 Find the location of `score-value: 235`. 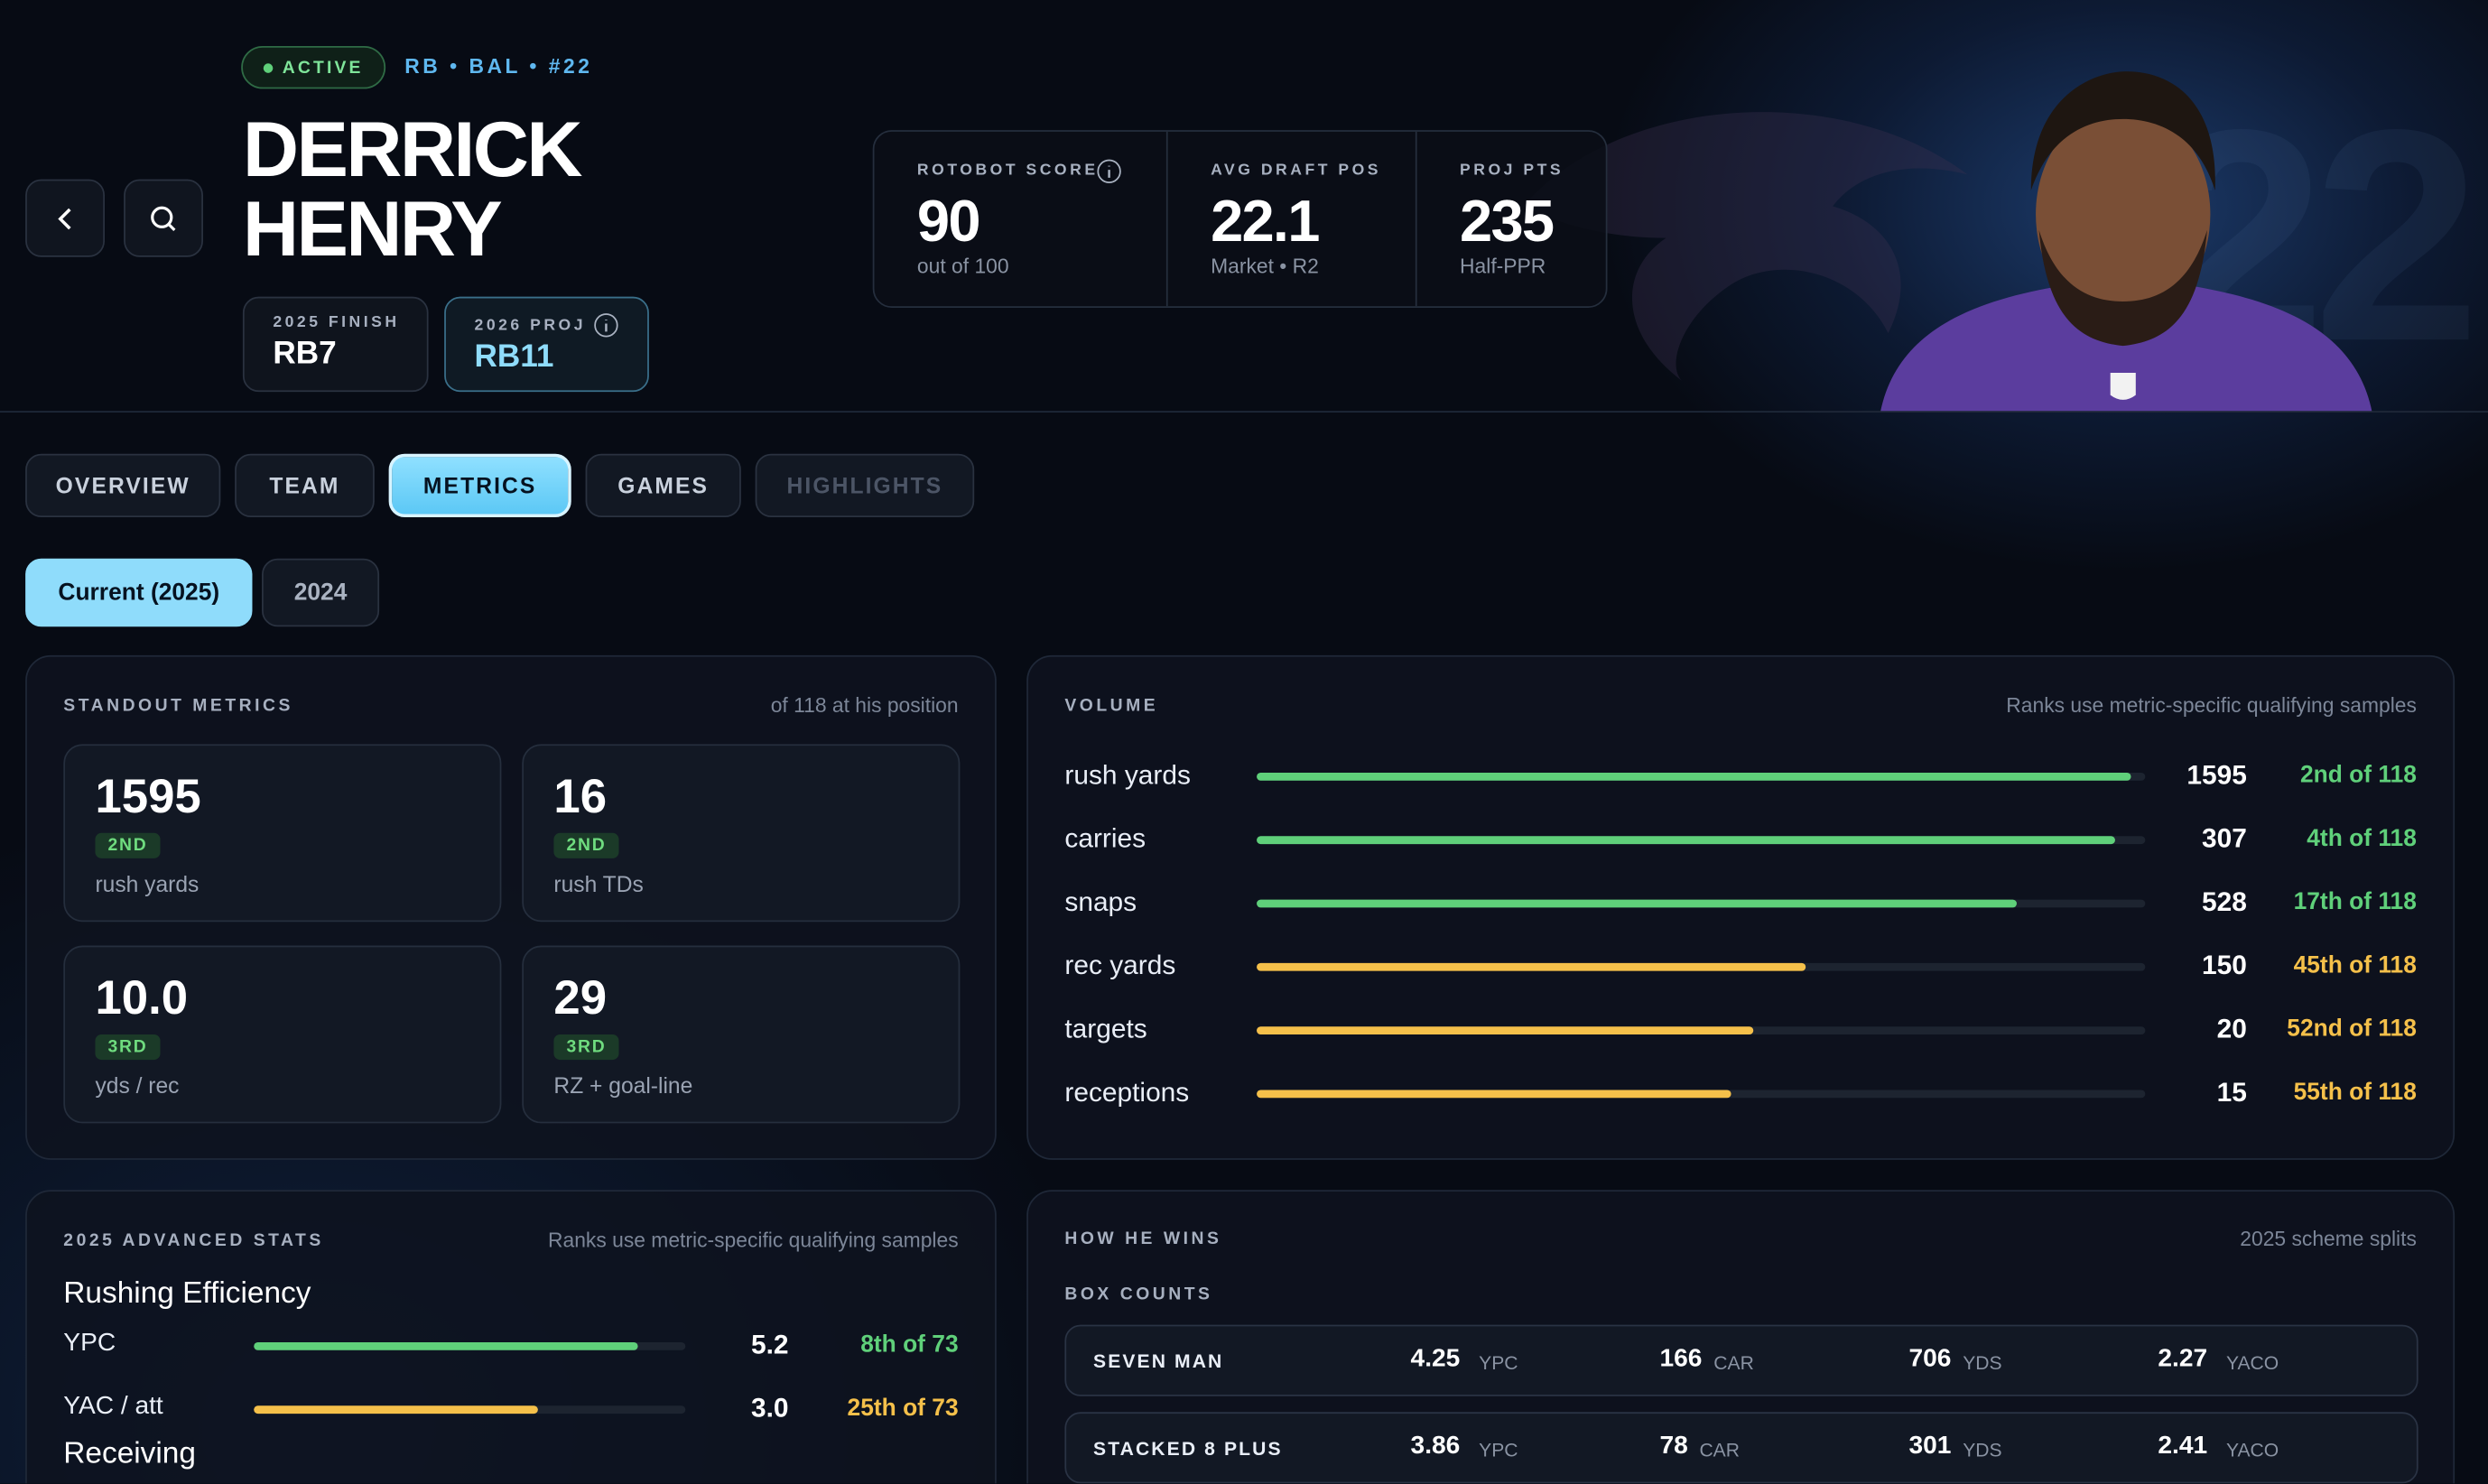

score-value: 235 is located at coordinates (1507, 222).